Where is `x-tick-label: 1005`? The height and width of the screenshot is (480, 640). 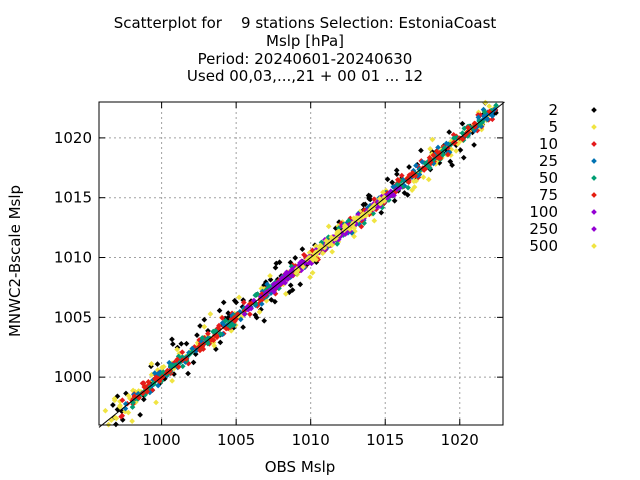
x-tick-label: 1005 is located at coordinates (236, 440).